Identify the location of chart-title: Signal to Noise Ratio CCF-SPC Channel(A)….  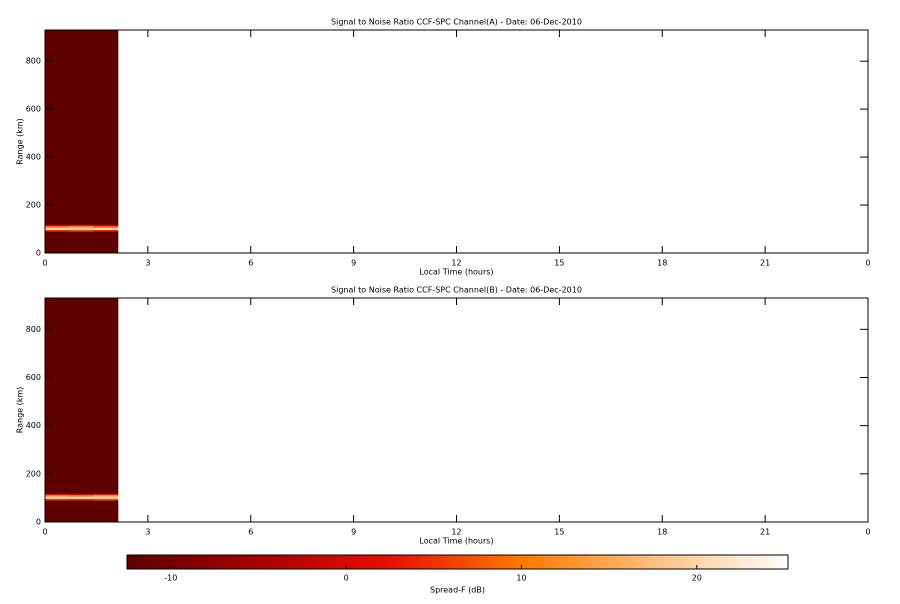
(456, 22).